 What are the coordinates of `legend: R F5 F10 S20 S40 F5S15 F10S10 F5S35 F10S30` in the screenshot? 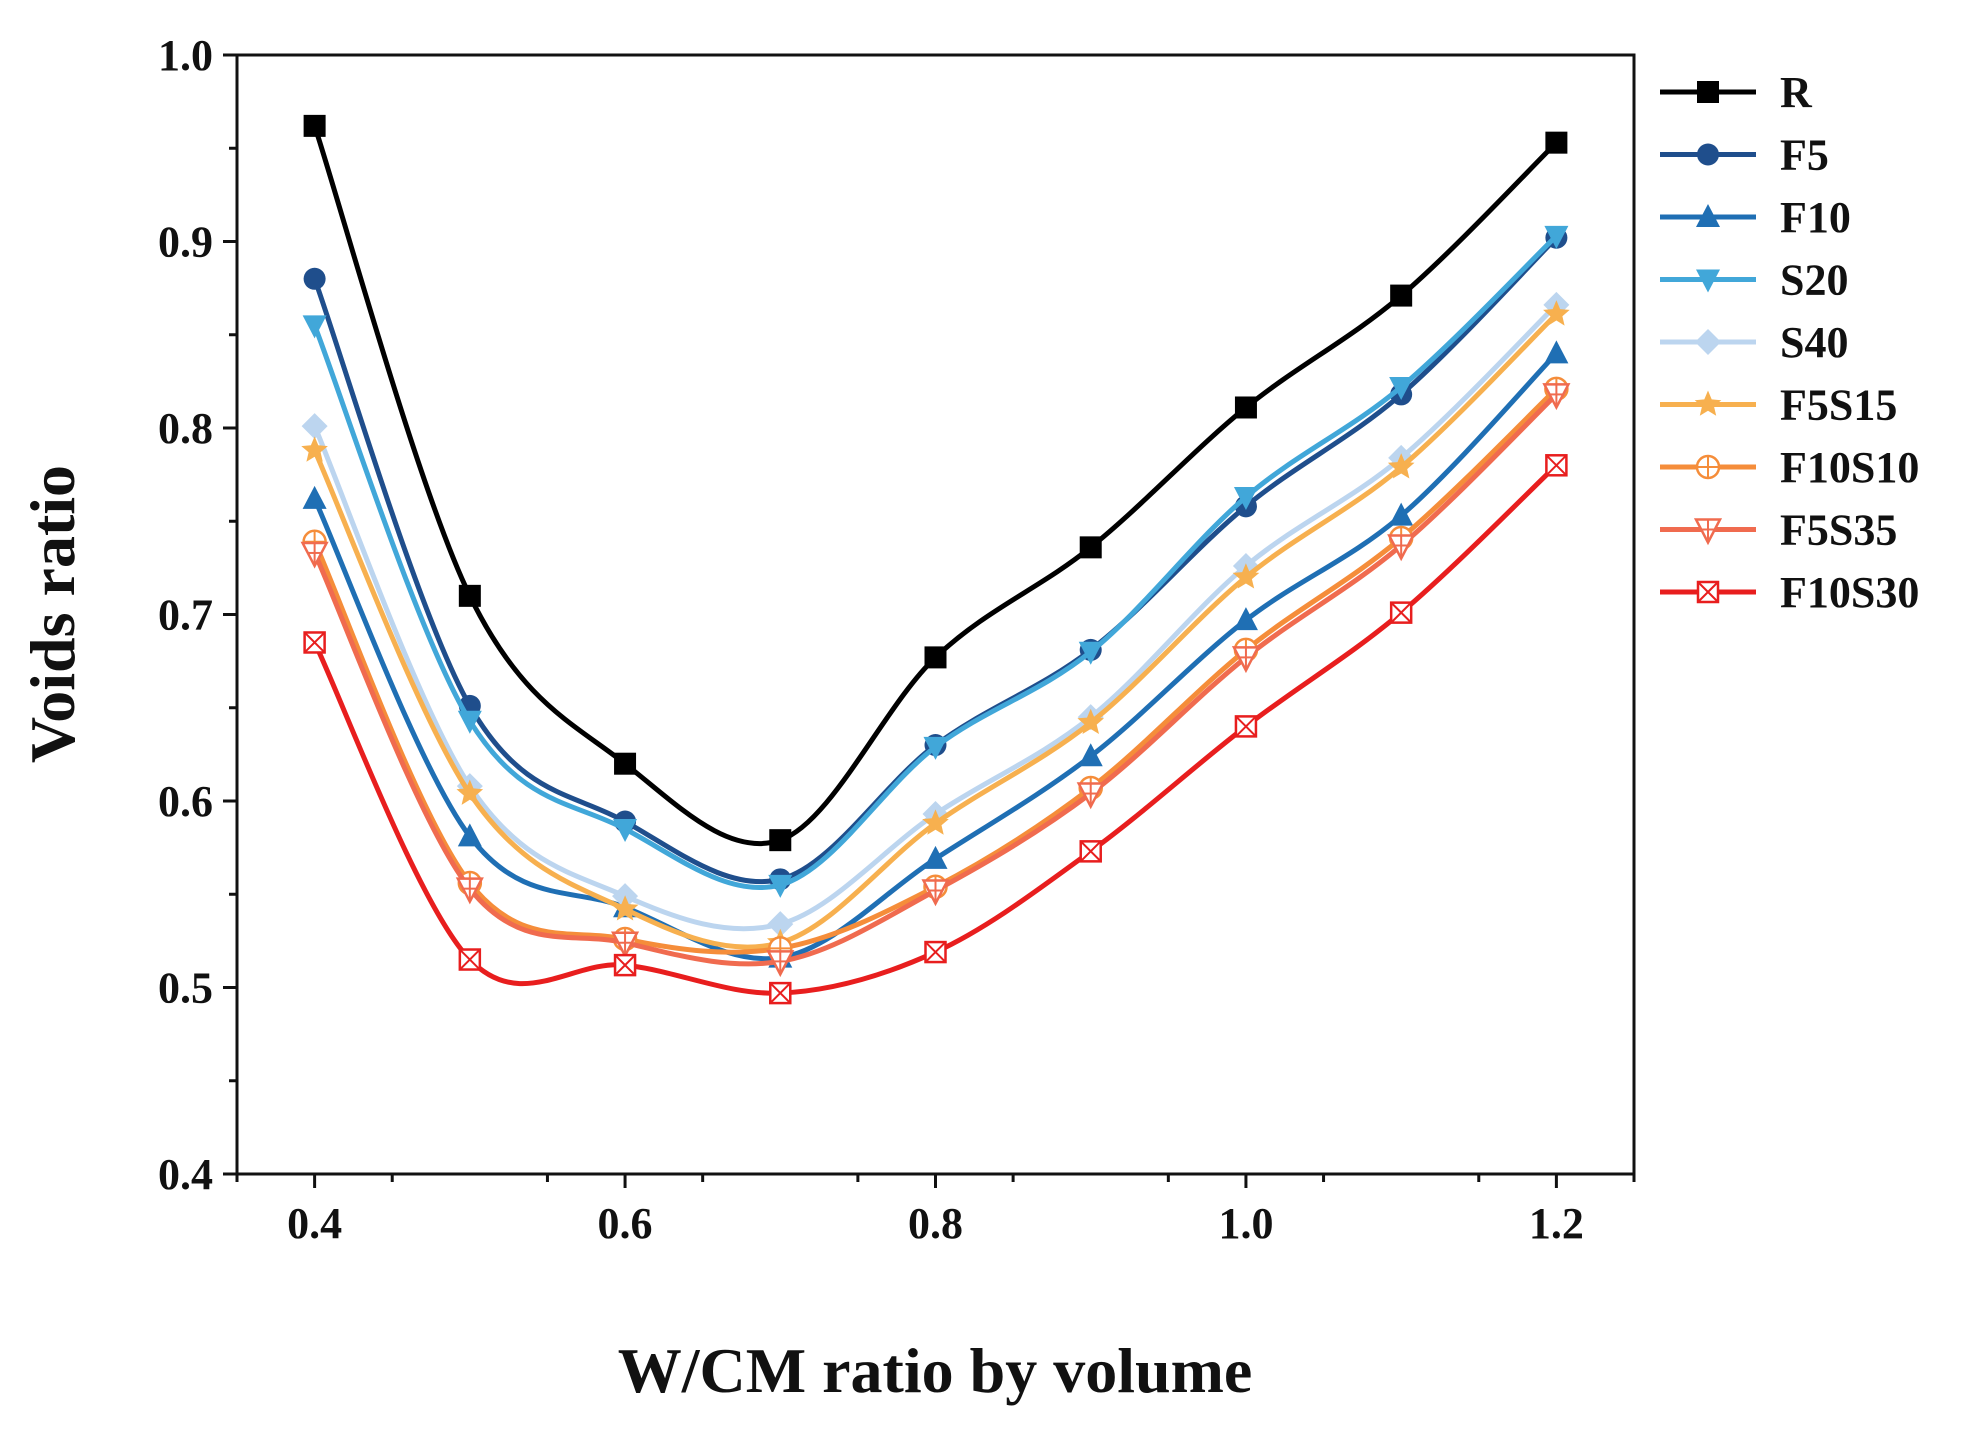 It's located at (1789, 342).